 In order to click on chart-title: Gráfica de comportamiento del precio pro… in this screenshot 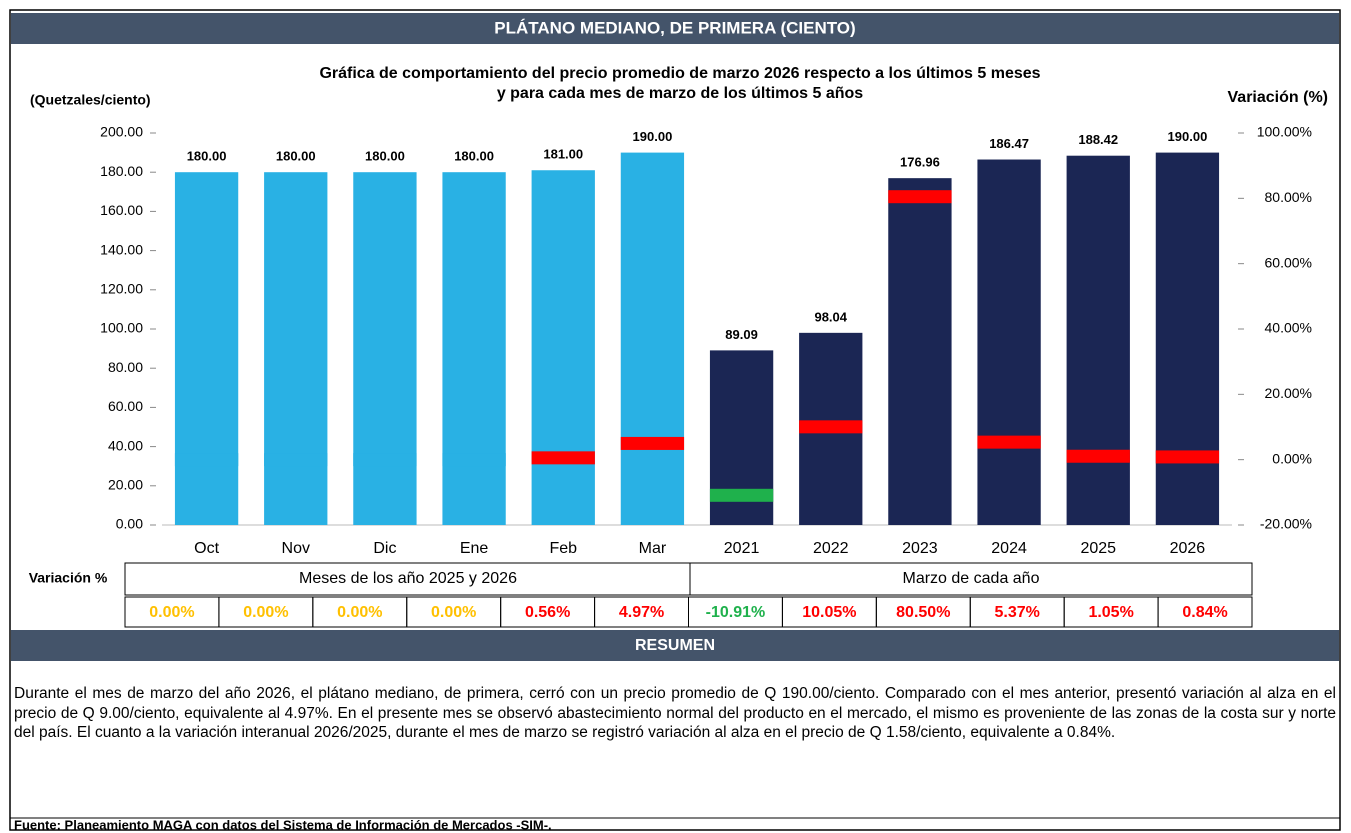, I will do `click(679, 73)`.